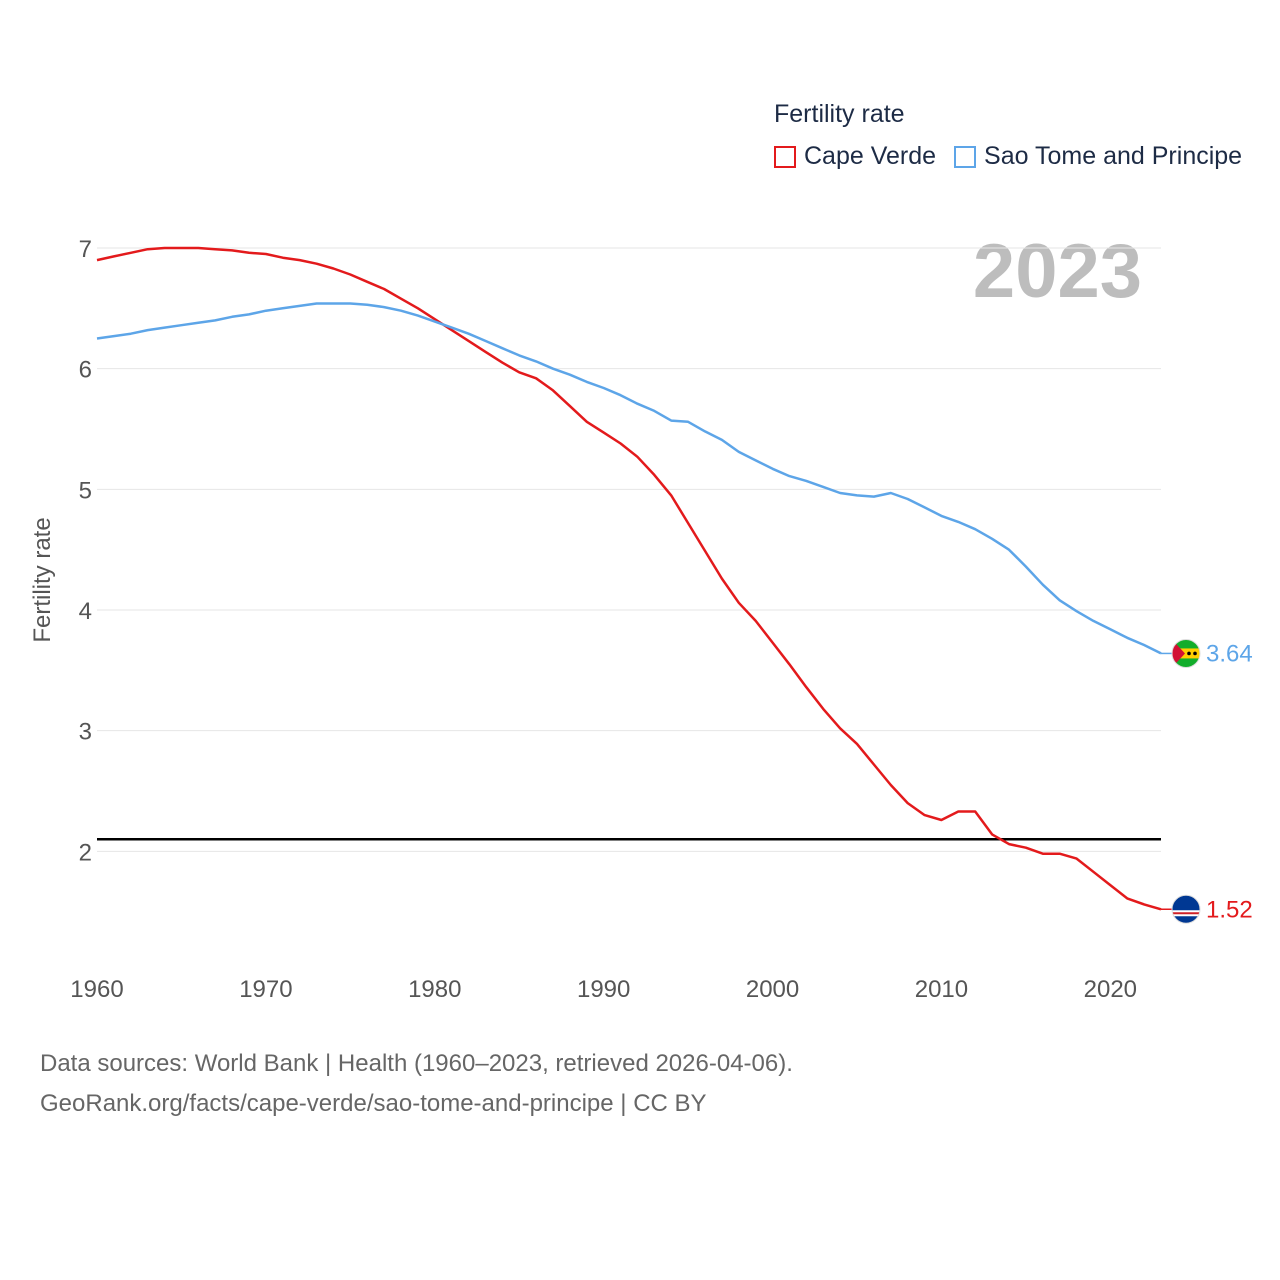 The width and height of the screenshot is (1280, 1280). Describe the element at coordinates (1207, 781) in the screenshot. I see `end-markers: 1.52 3.64` at that location.